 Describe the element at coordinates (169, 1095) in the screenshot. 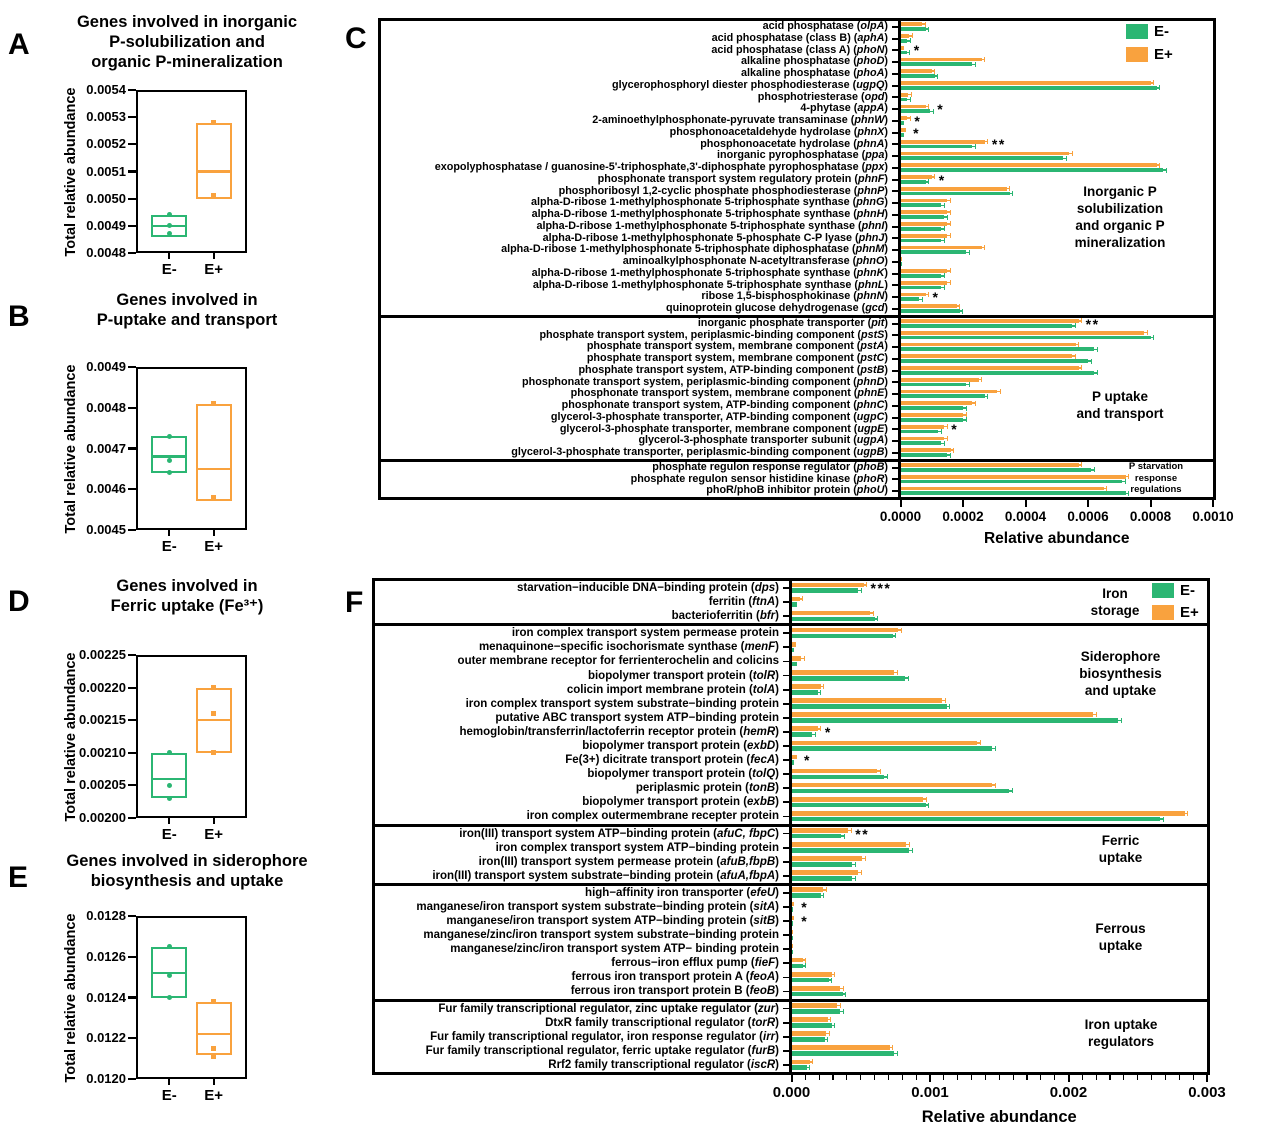

I see `group-label: E-` at that location.